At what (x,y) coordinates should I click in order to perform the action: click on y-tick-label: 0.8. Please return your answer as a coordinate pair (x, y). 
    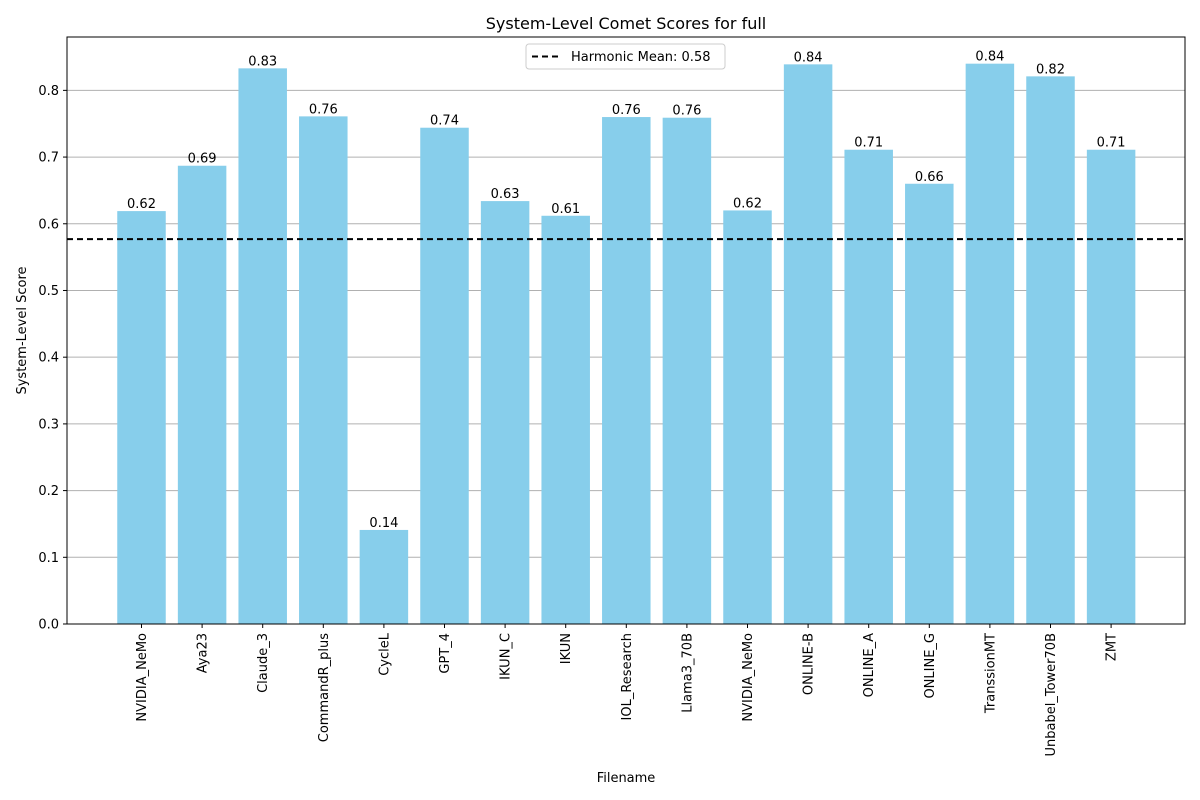
    Looking at the image, I should click on (48, 91).